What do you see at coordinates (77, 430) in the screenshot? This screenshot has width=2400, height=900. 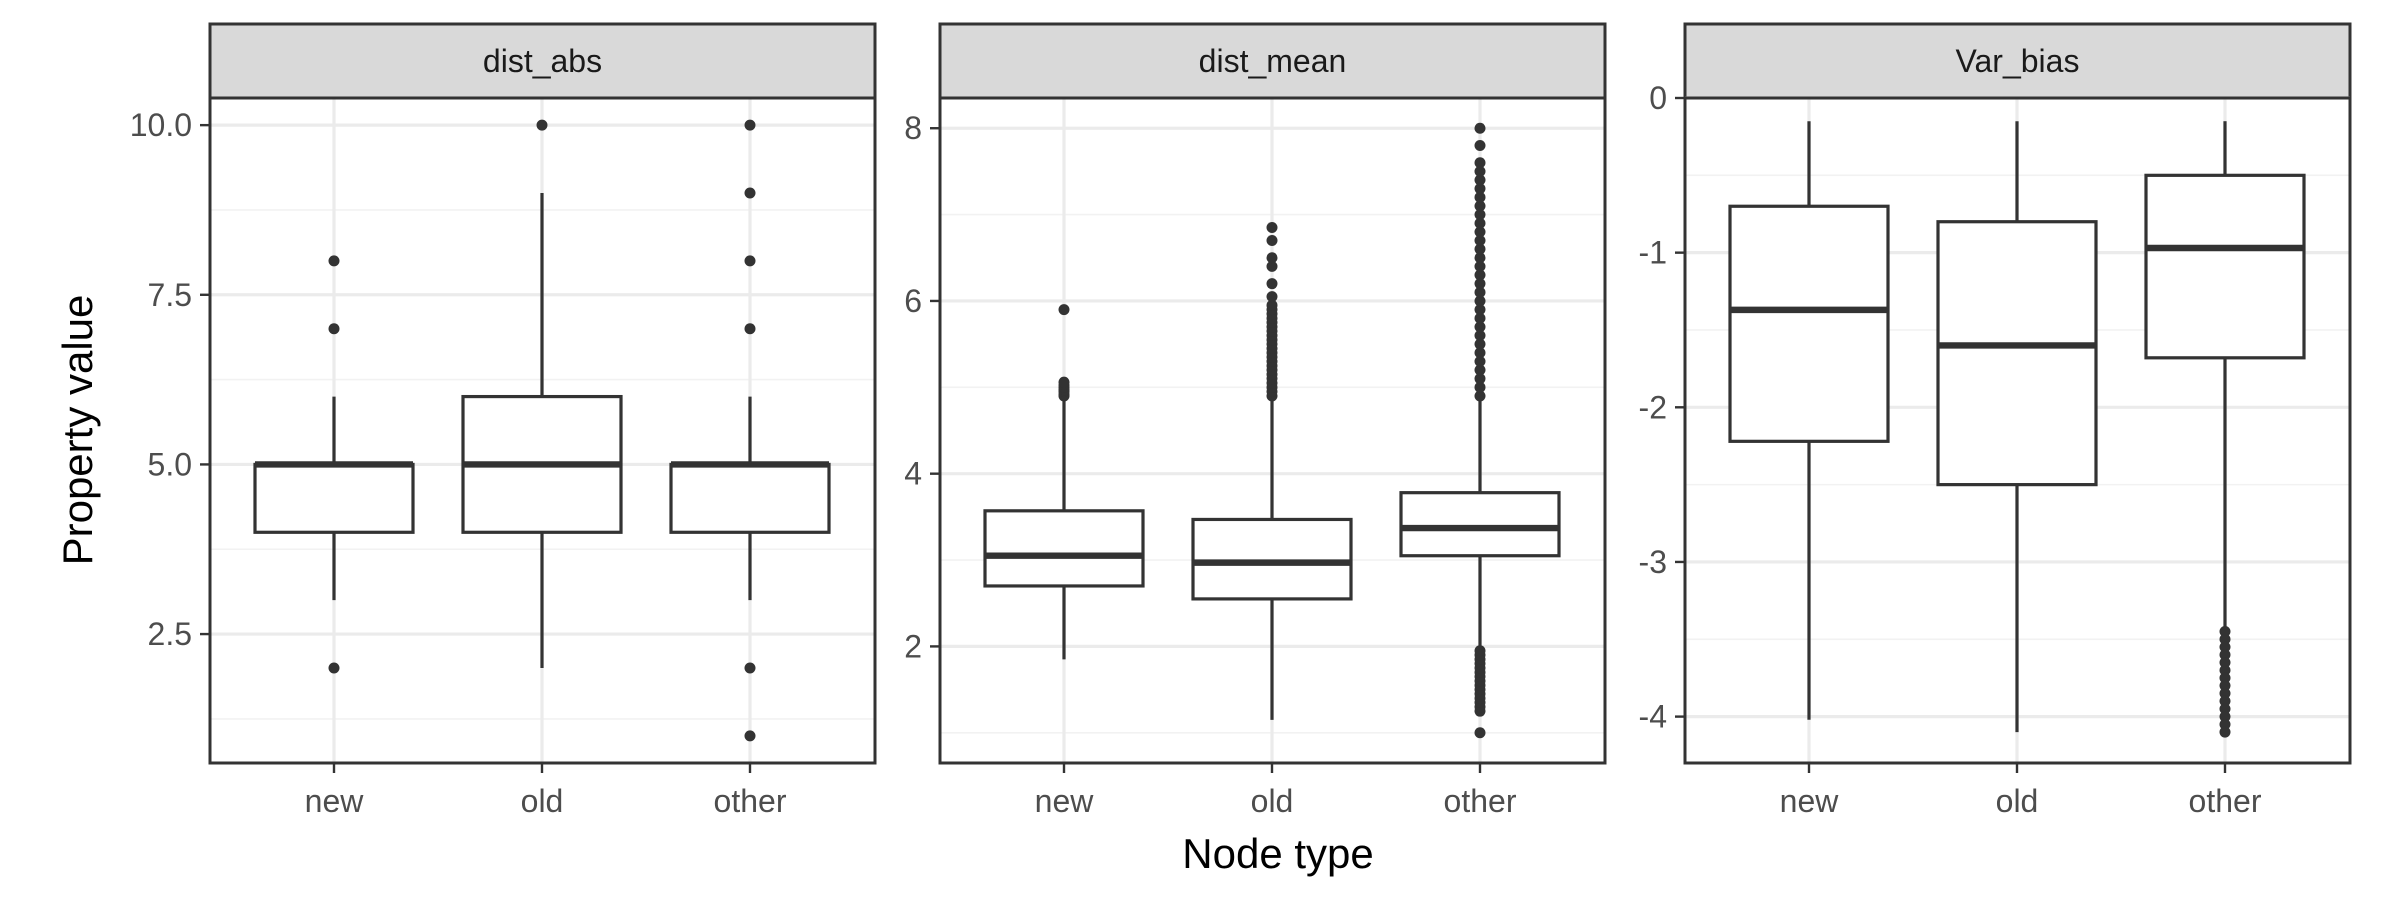 I see `y-axis-title: Property value` at bounding box center [77, 430].